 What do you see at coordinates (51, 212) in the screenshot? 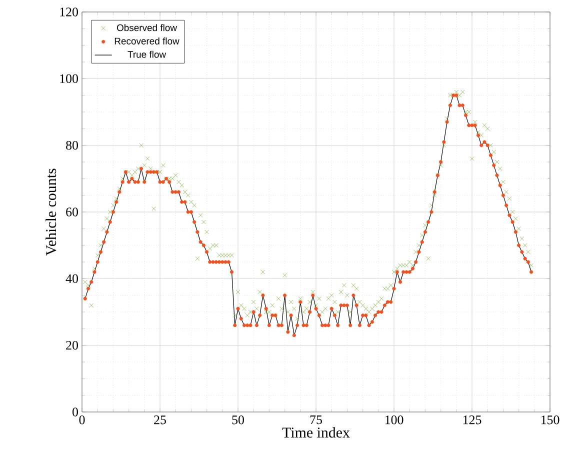
I see `y-axis-title: Vehicle counts` at bounding box center [51, 212].